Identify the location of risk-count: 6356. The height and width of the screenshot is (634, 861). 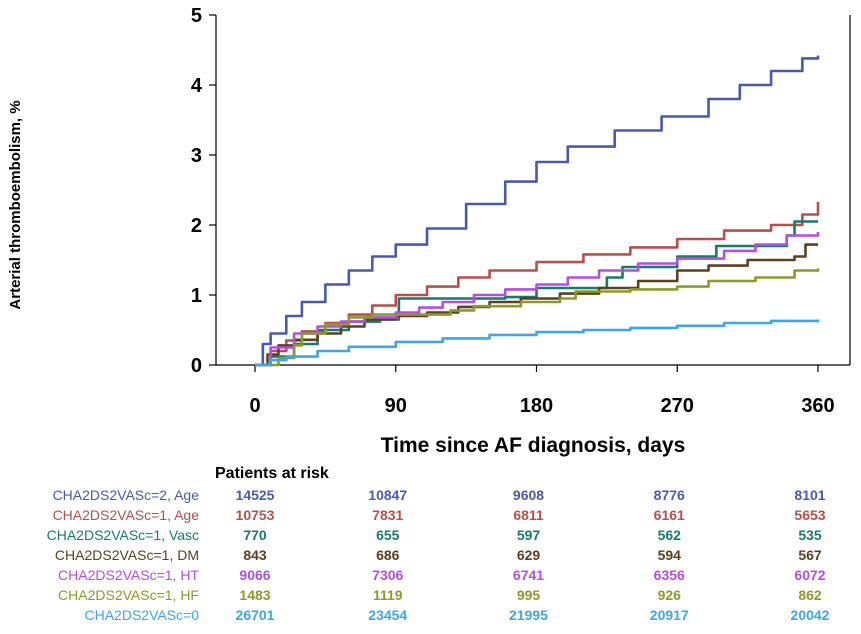
(669, 575).